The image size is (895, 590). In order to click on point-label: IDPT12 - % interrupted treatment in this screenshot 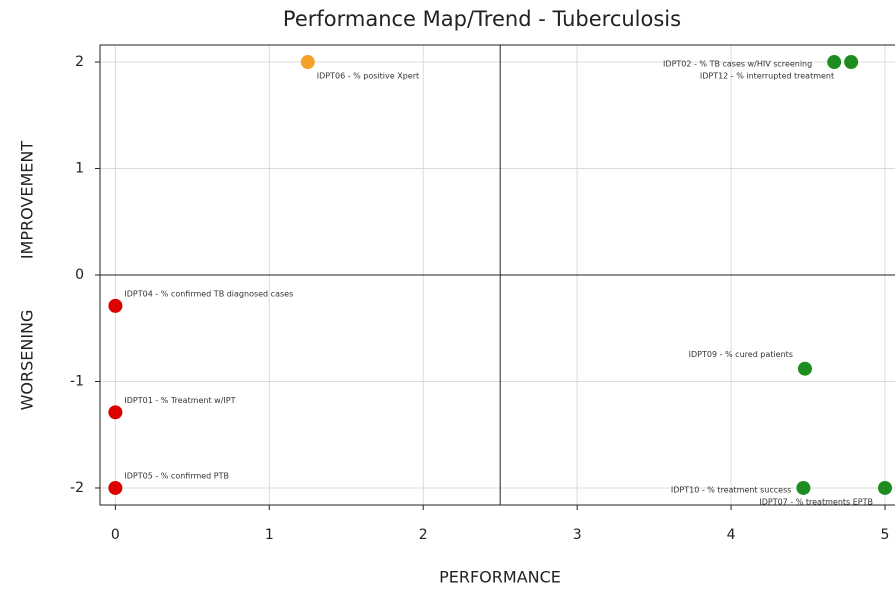, I will do `click(767, 76)`.